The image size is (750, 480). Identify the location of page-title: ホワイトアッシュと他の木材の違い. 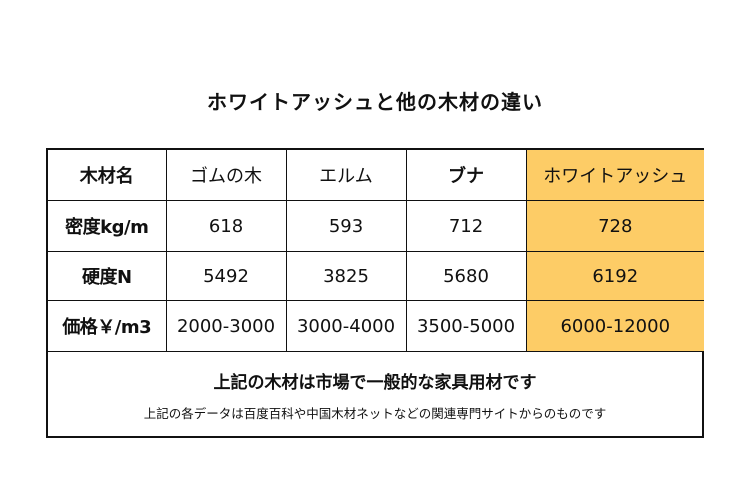
(375, 100).